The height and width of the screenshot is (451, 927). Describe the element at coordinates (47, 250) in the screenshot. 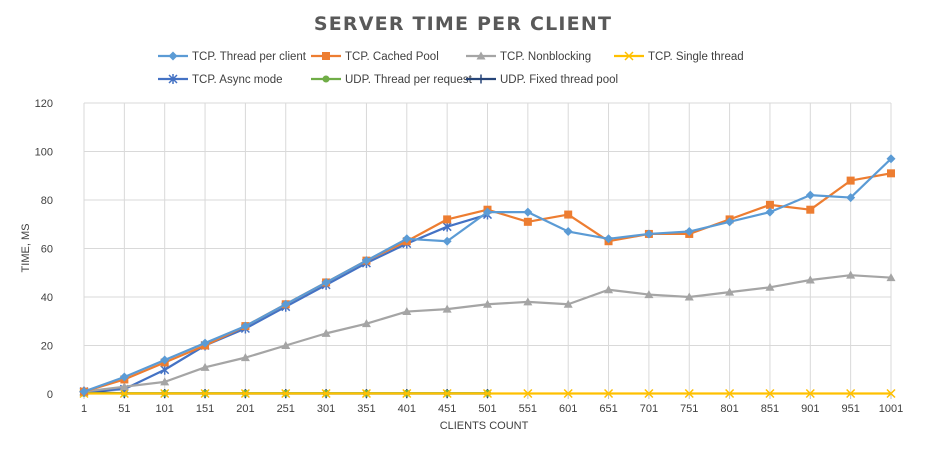

I see `y-tick-label: 60` at that location.